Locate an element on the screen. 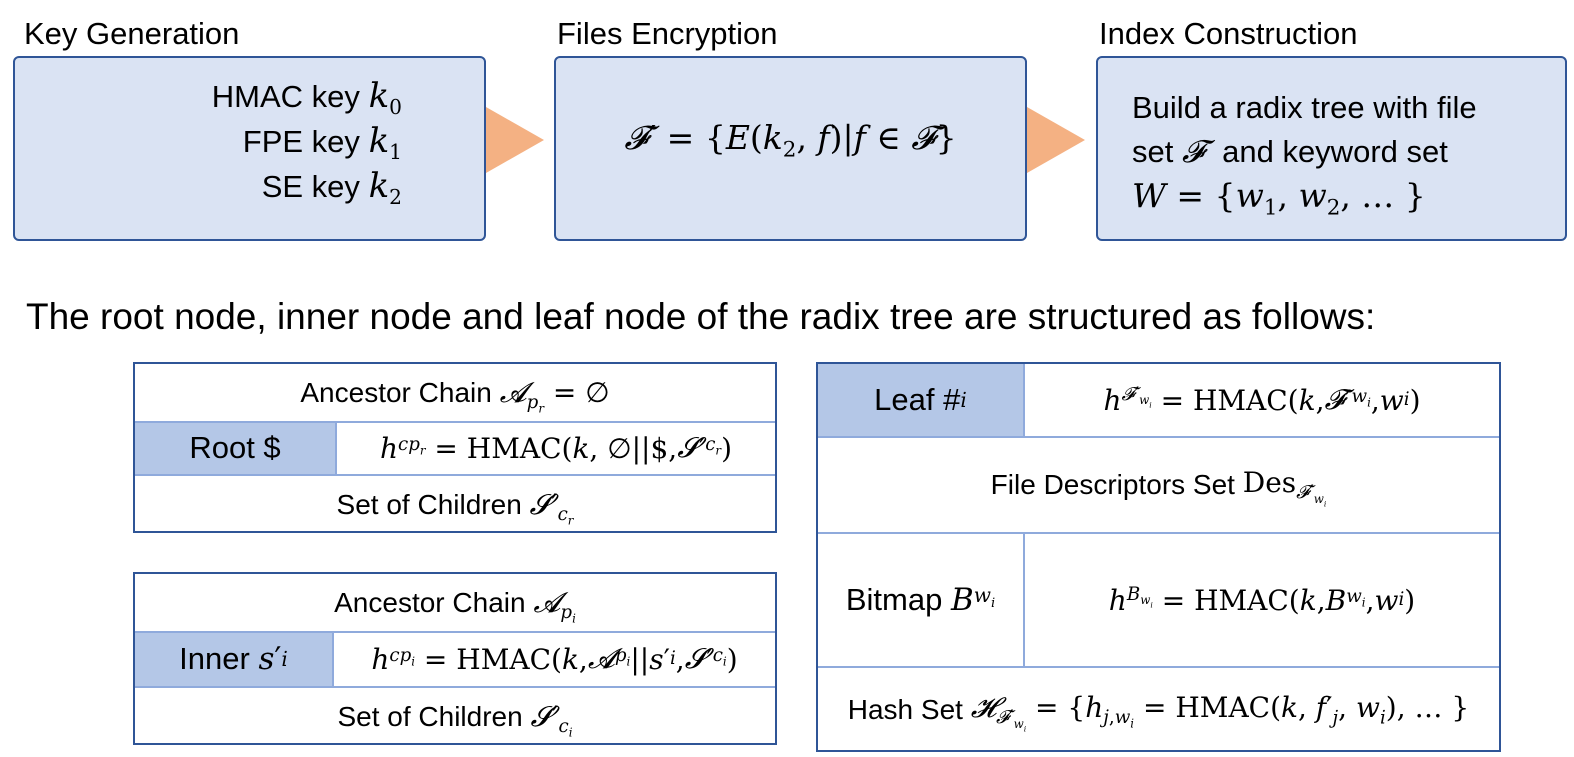 Image resolution: width=1574 pixels, height=757 pixels. index-construction-title: Index Construction is located at coordinates (1228, 33).